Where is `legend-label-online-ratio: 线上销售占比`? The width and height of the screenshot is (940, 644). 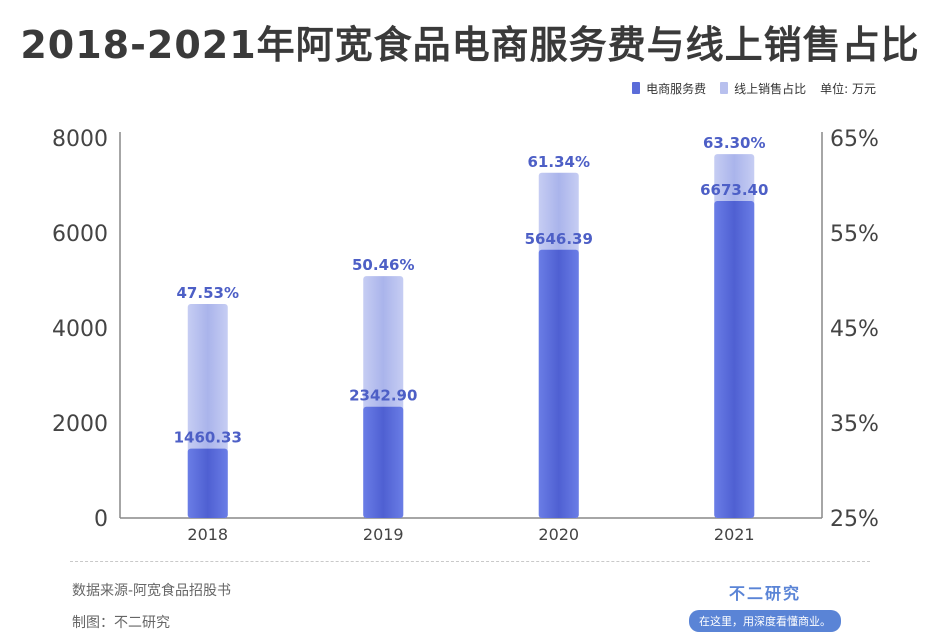
legend-label-online-ratio: 线上销售占比 is located at coordinates (770, 88).